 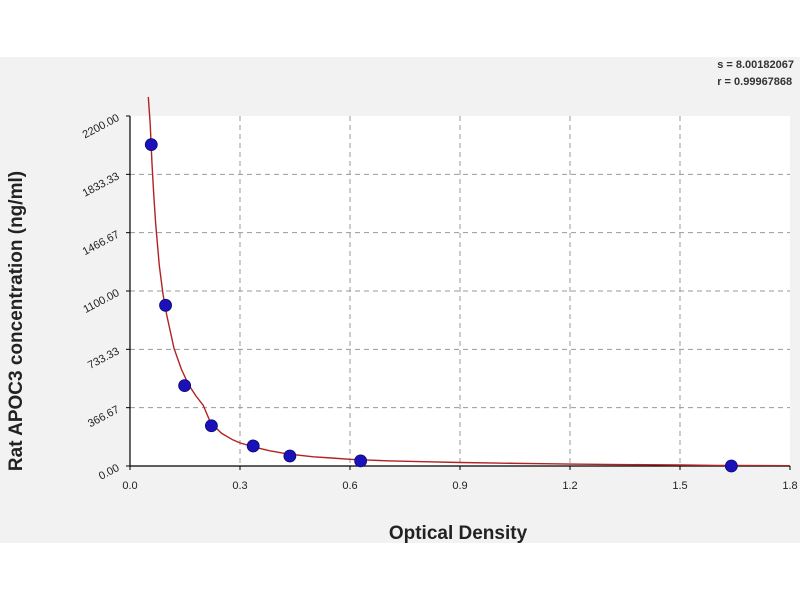 I want to click on x-tick-label: 1.5, so click(x=679, y=486).